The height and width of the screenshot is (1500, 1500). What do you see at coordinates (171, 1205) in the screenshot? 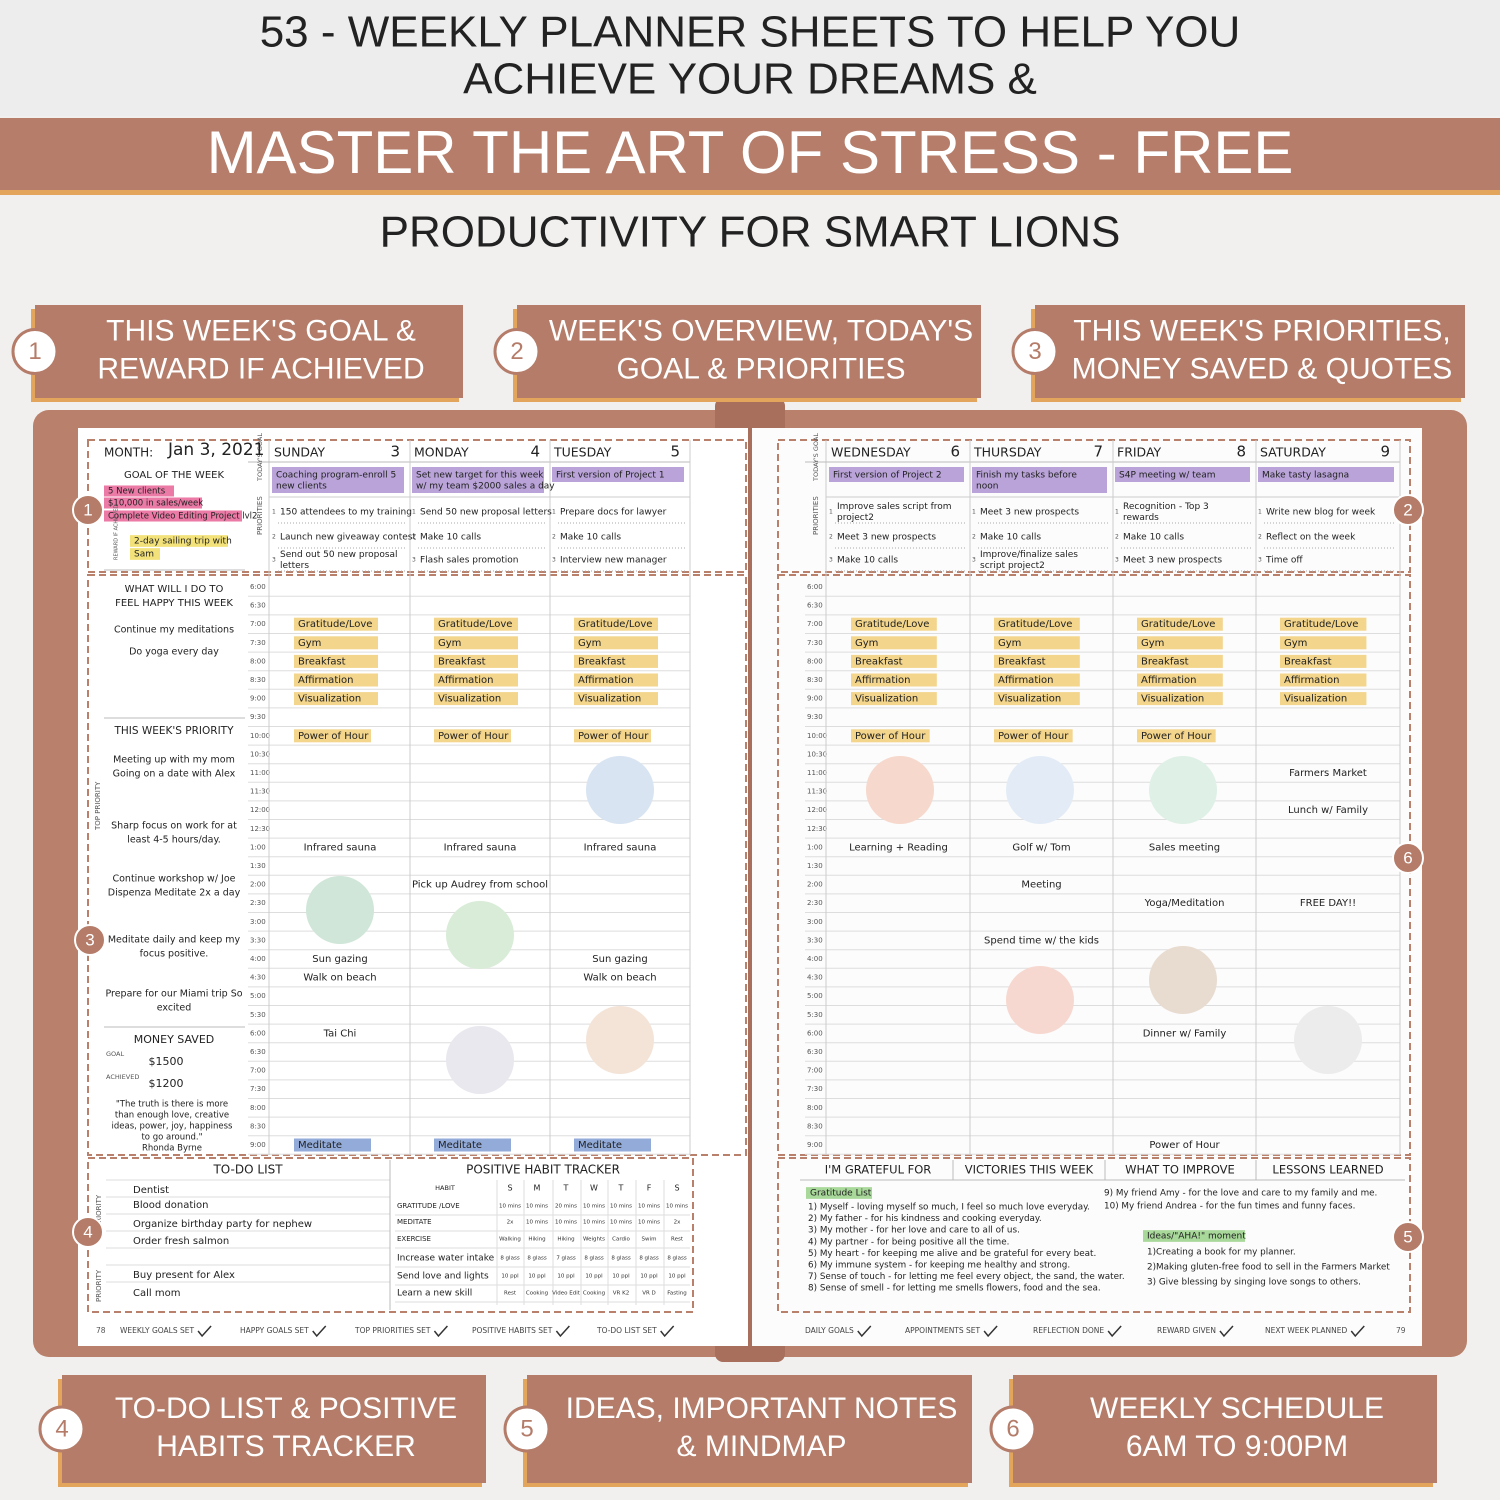
I see `todo-item: Blood donation` at bounding box center [171, 1205].